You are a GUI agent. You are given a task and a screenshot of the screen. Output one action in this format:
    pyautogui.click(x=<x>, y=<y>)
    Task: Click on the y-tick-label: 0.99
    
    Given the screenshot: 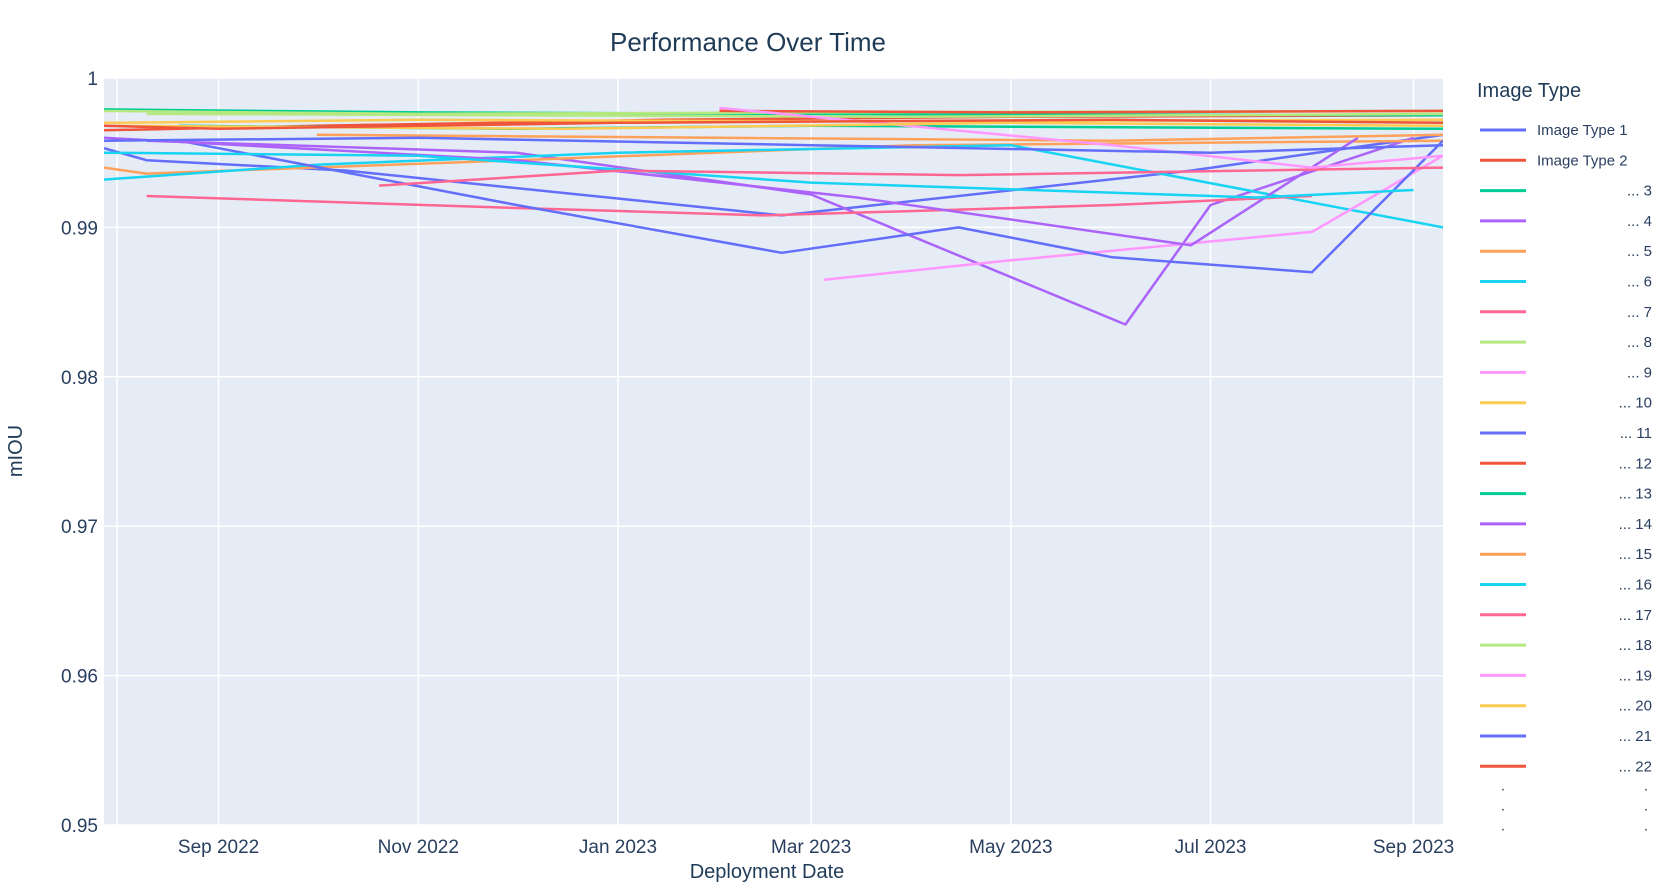 What is the action you would take?
    pyautogui.click(x=79, y=228)
    